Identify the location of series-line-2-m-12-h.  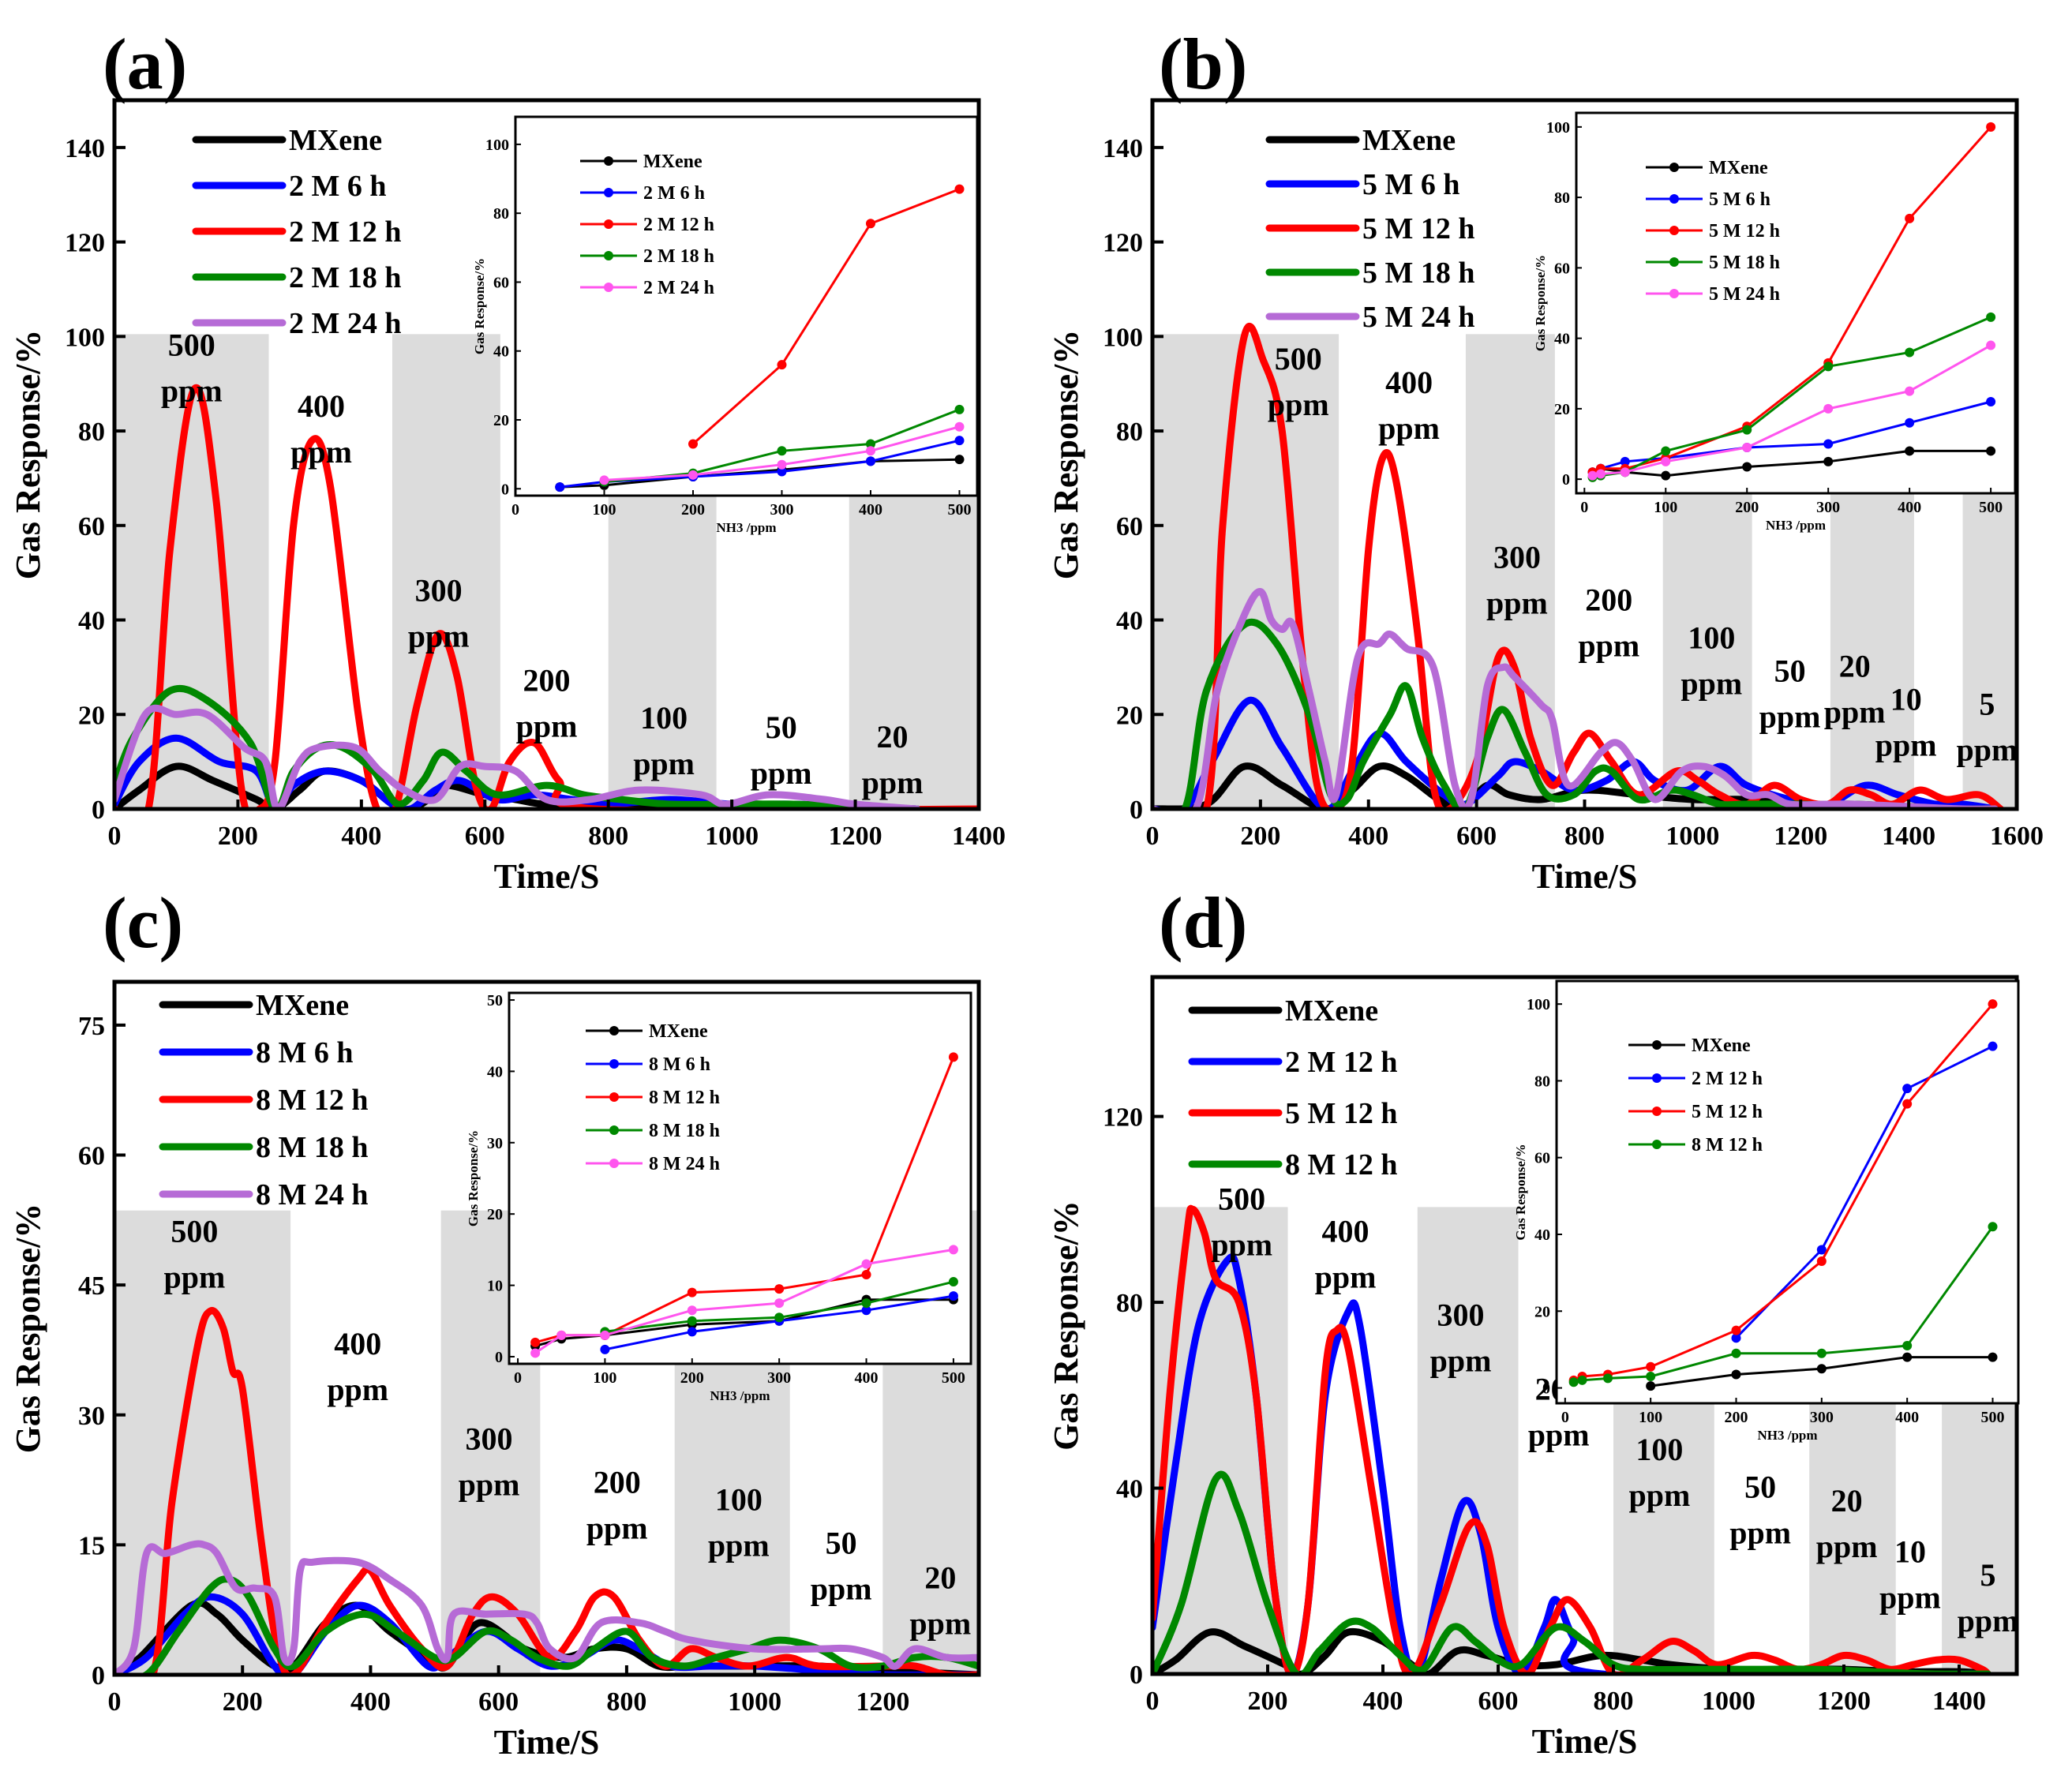
(546, 597).